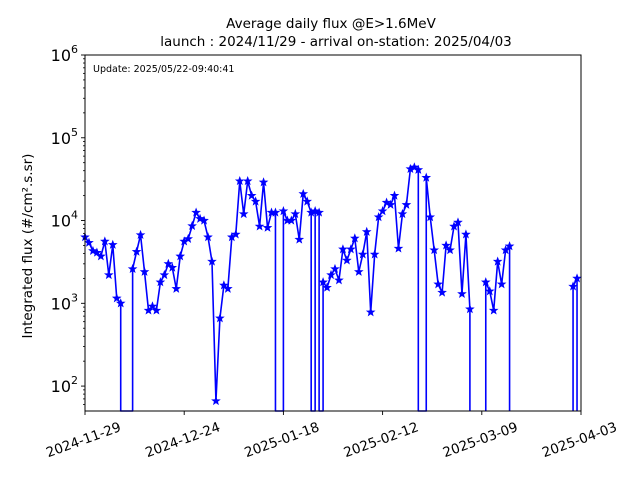  I want to click on y-axis: 10² 10³ 10⁴ 10⁵ 10⁶, so click(68, 224).